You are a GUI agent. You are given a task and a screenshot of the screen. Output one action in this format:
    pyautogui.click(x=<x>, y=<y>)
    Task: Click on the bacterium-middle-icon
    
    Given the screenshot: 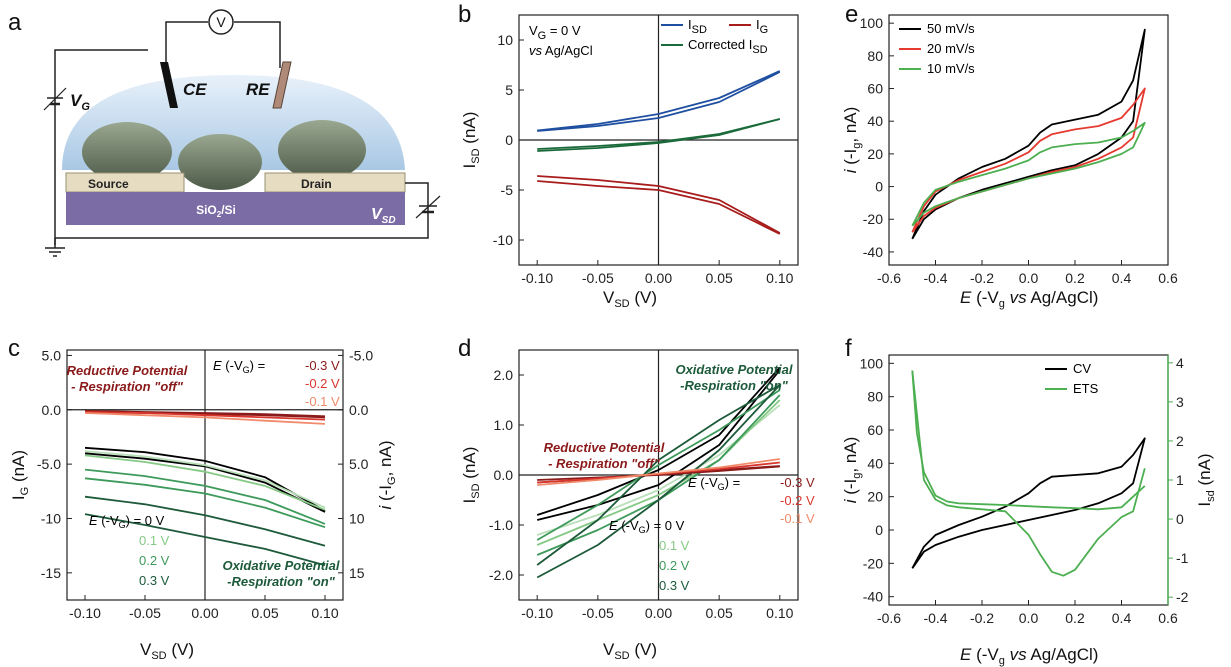 What is the action you would take?
    pyautogui.click(x=220, y=162)
    